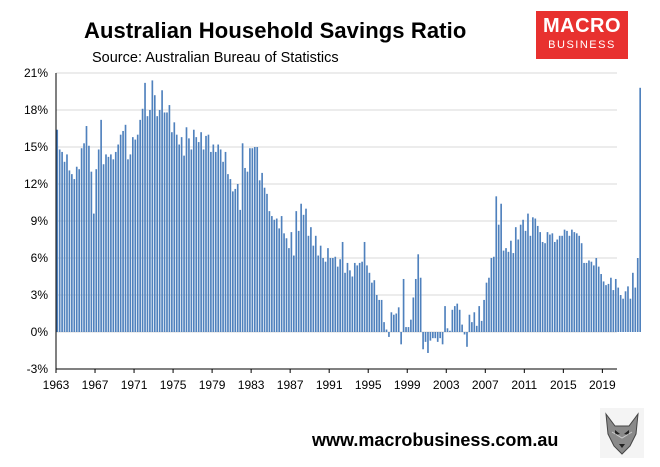 This screenshot has width=660, height=467. Describe the element at coordinates (173, 385) in the screenshot. I see `x-tick-label: 1975` at that location.